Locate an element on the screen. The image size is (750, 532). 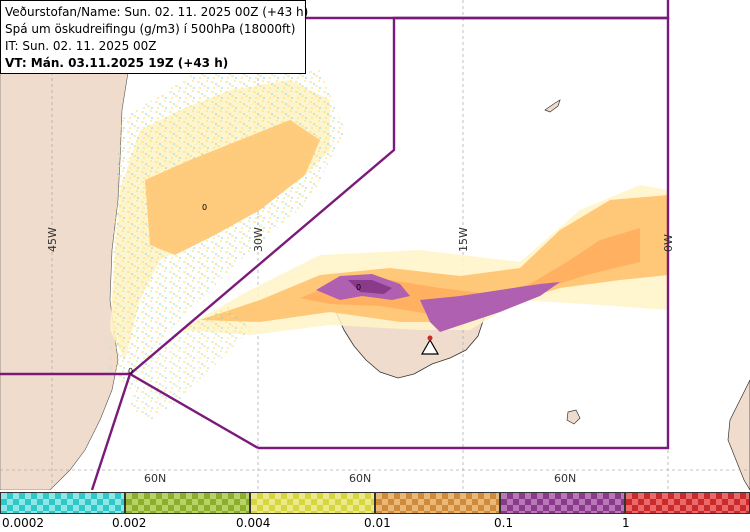
legend-swatch-row is located at coordinates (375, 503).